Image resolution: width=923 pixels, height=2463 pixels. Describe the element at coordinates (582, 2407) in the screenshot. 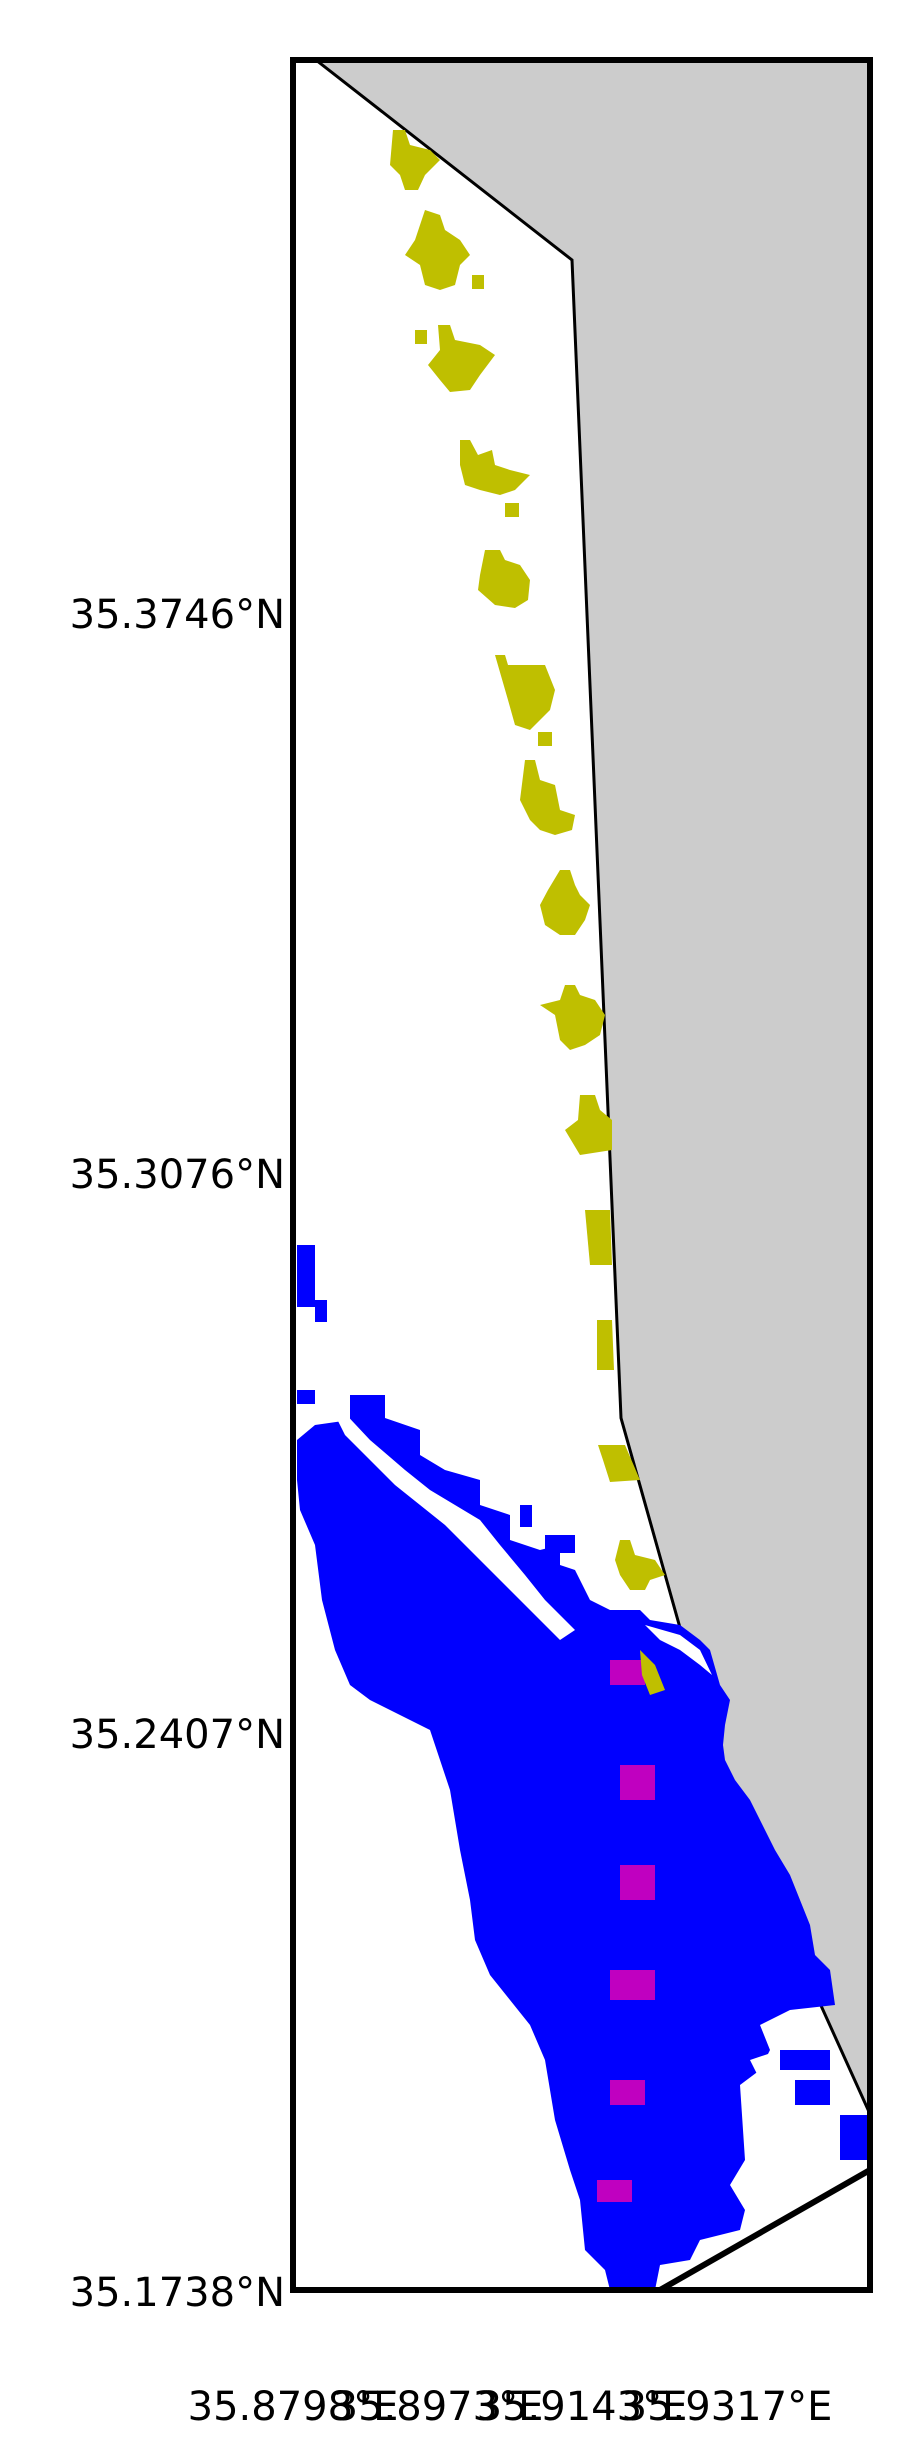

I see `lon-tick-label: 35.9143°E` at that location.